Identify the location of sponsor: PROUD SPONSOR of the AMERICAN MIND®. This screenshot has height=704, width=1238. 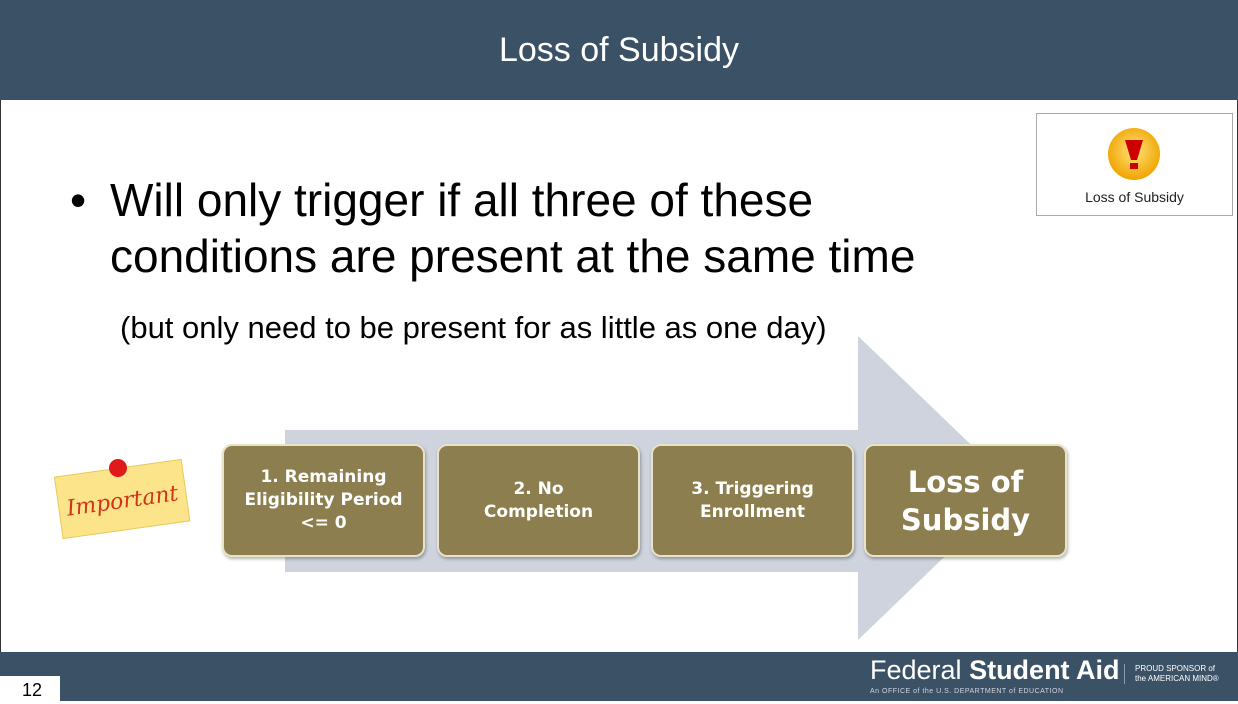
(1171, 674).